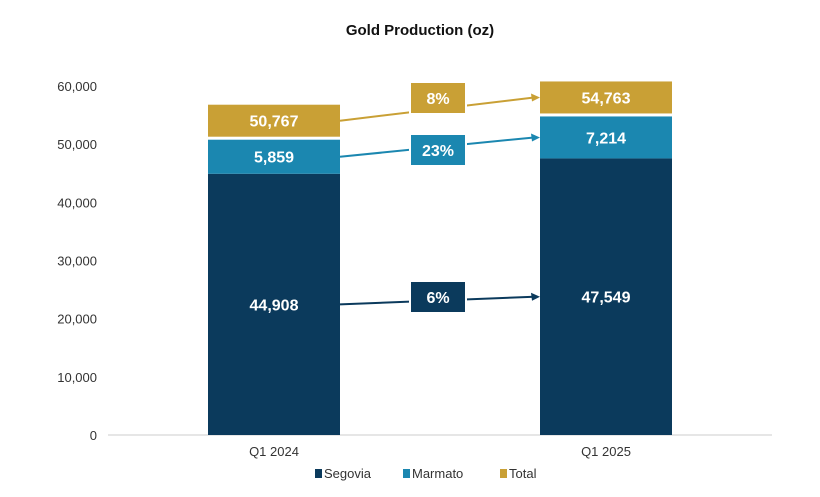 The image size is (820, 497). What do you see at coordinates (523, 473) in the screenshot?
I see `legend-label: Total` at bounding box center [523, 473].